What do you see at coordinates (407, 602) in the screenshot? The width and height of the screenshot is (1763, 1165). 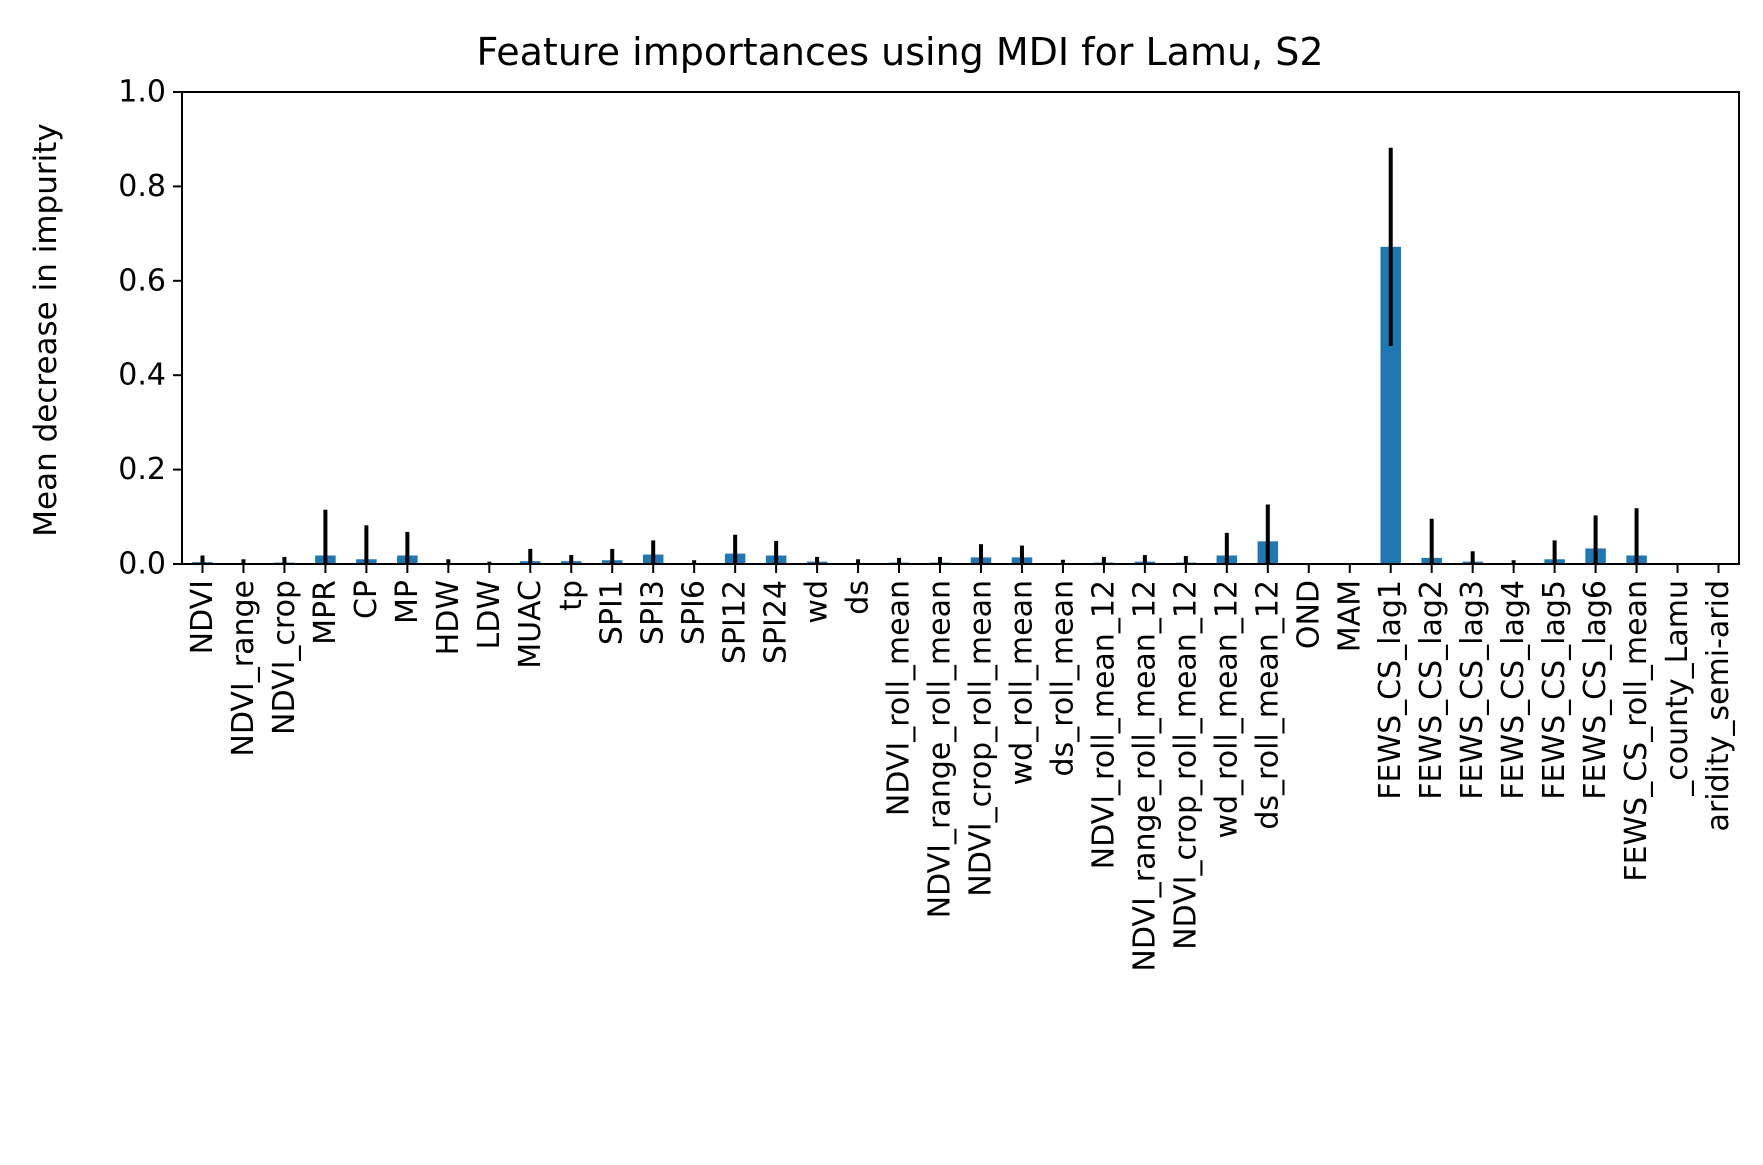 I see `x-tick-label: MP` at bounding box center [407, 602].